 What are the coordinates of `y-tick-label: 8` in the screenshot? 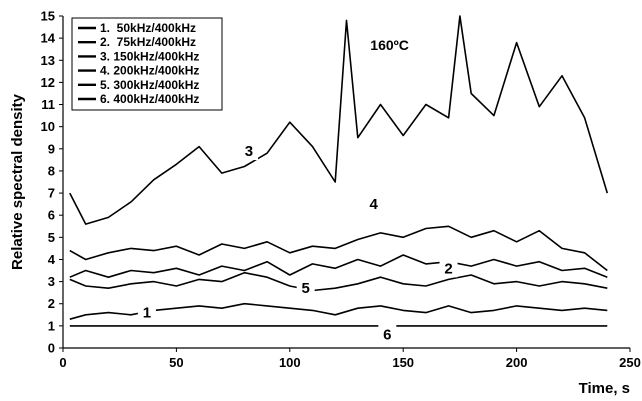 It's located at (51, 170).